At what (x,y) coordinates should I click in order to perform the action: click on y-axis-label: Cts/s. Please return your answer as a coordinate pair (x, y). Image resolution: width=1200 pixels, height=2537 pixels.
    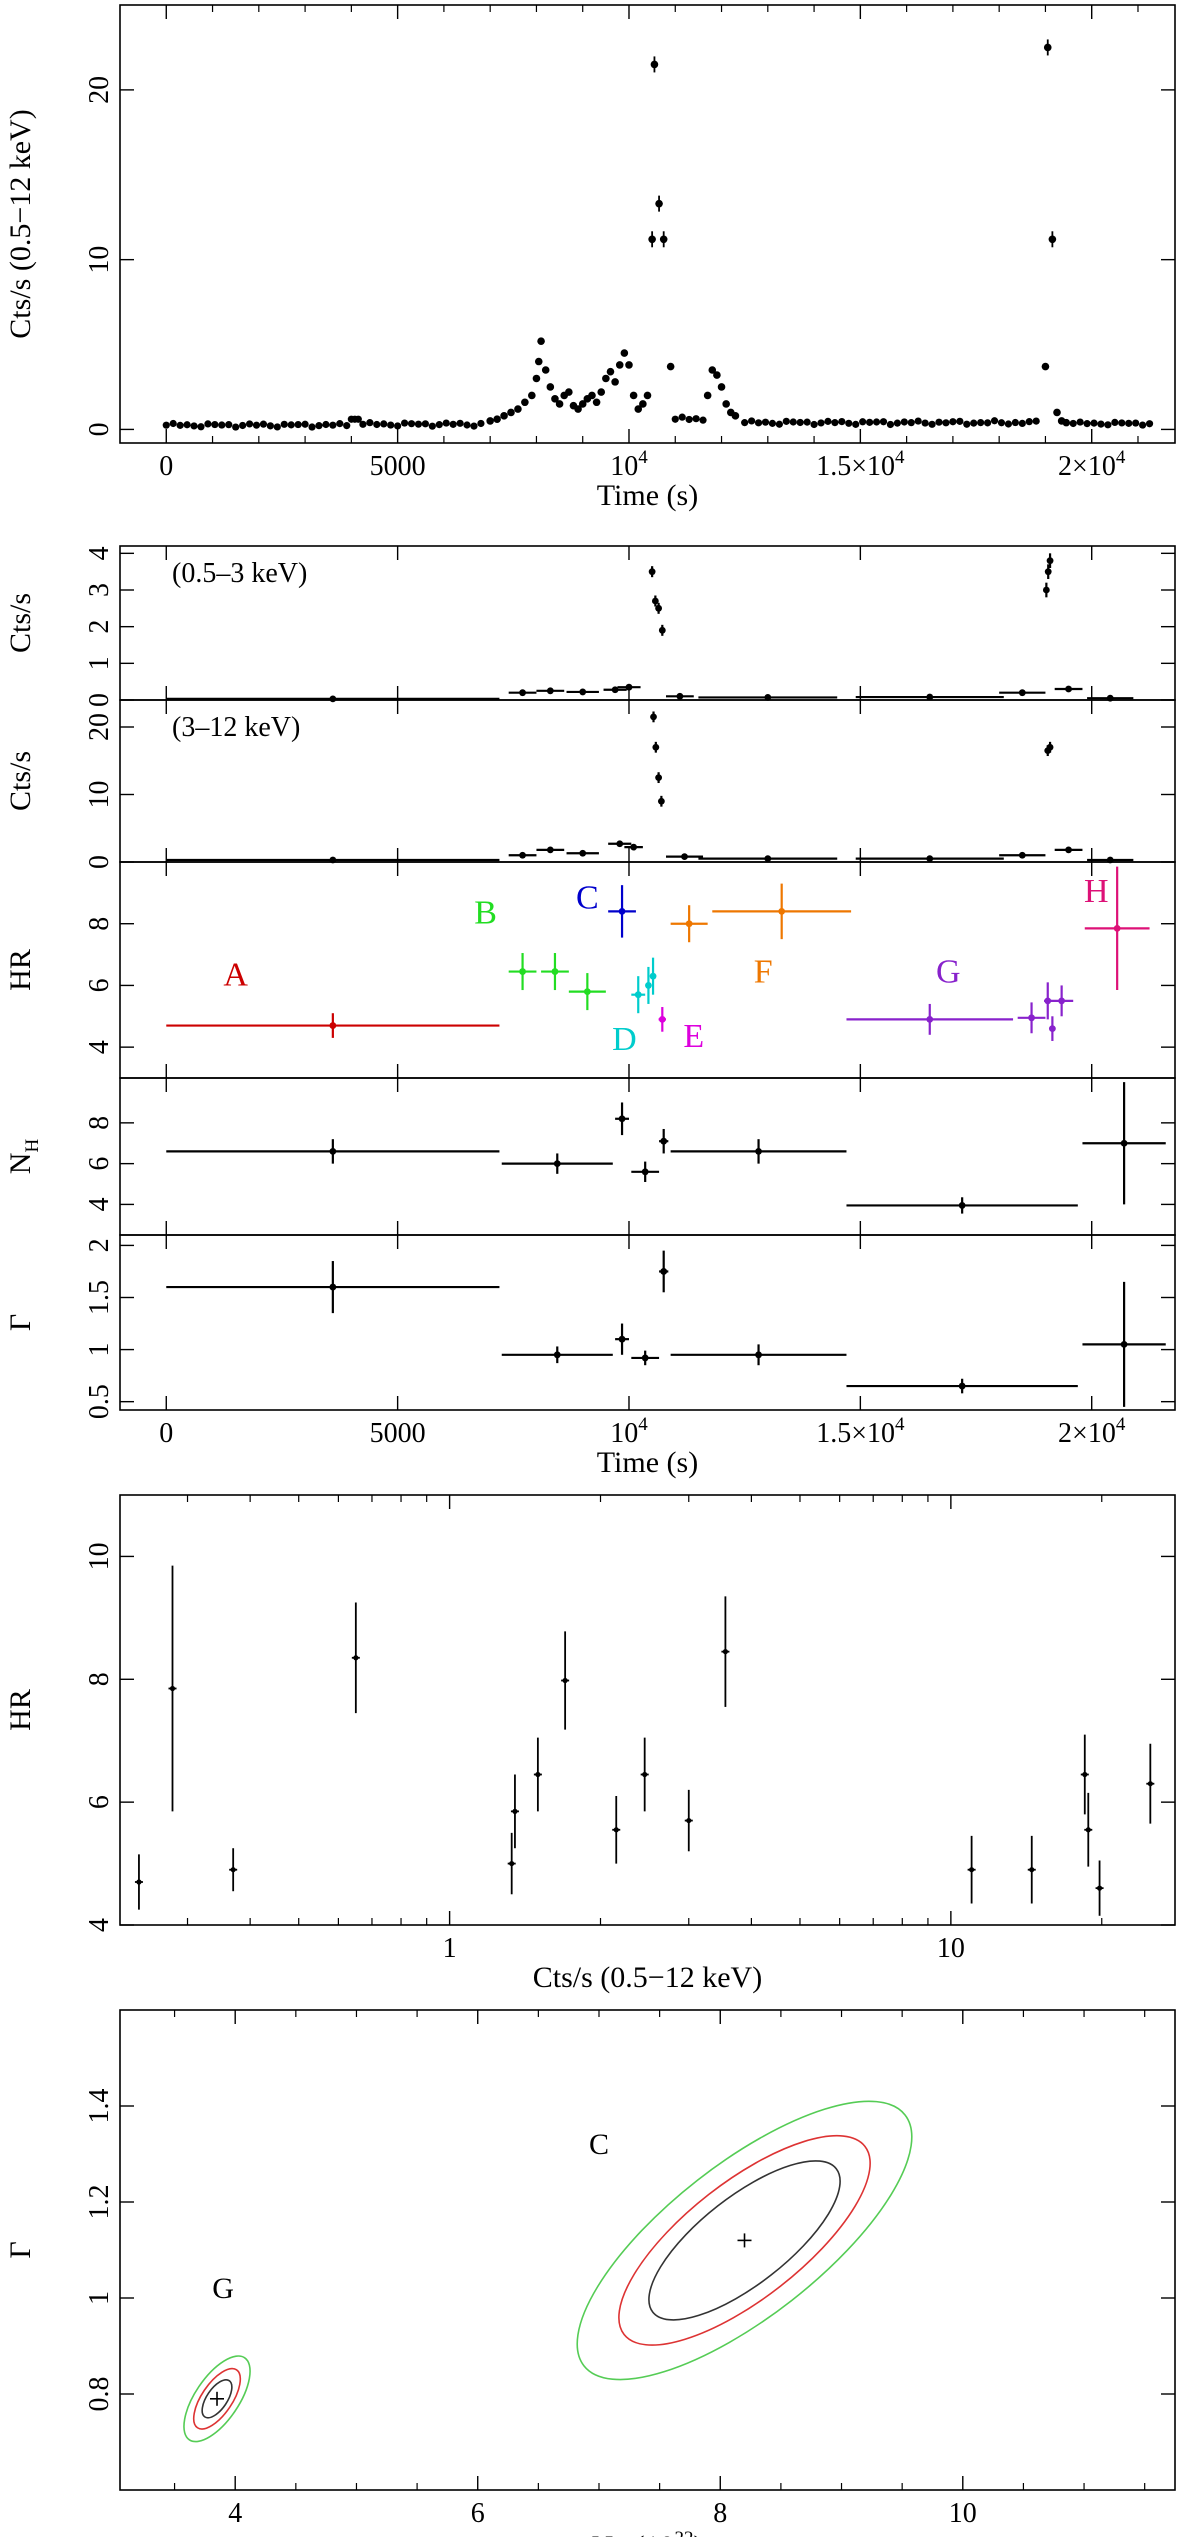
    Looking at the image, I should click on (20, 781).